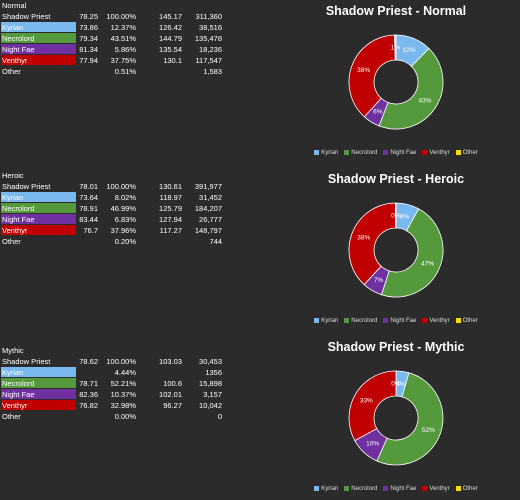 This screenshot has width=520, height=500. I want to click on row-name-cell: Kyrian, so click(38, 372).